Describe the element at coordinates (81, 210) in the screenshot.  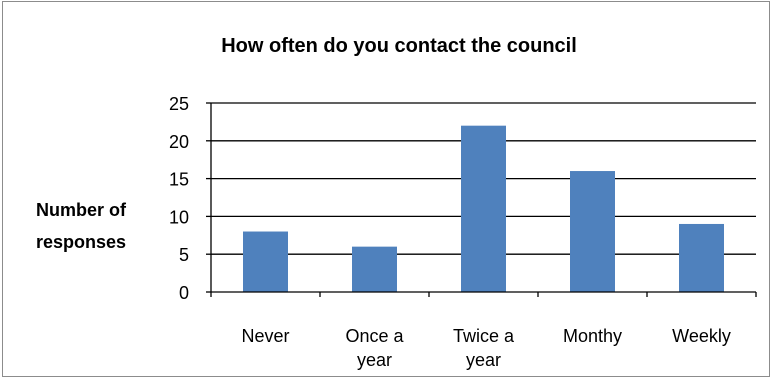
I see `y-axis-label-line: Number of` at that location.